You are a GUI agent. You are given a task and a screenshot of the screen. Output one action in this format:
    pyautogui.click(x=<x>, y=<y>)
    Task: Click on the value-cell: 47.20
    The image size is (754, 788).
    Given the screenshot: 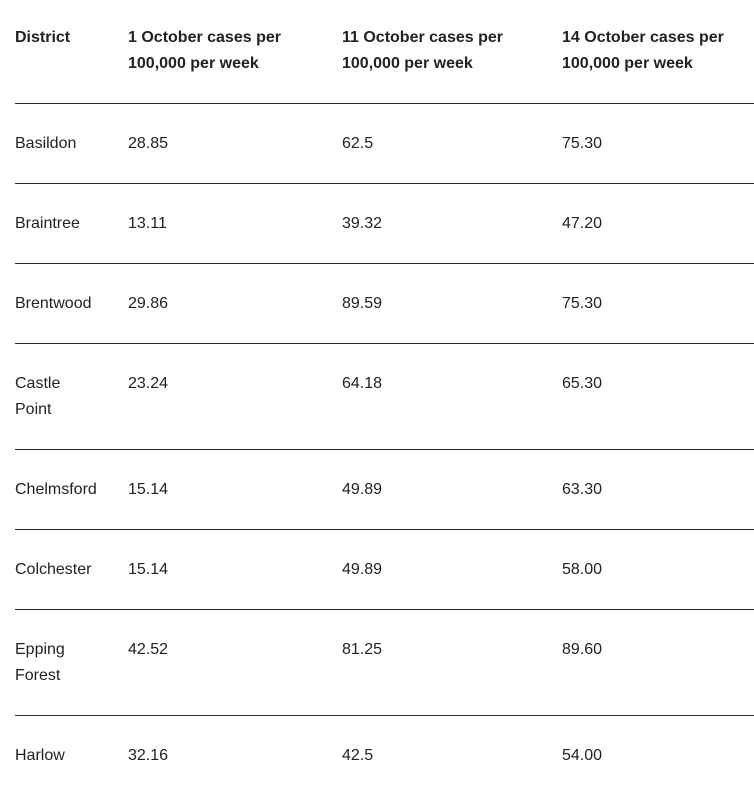 What is the action you would take?
    pyautogui.click(x=658, y=223)
    